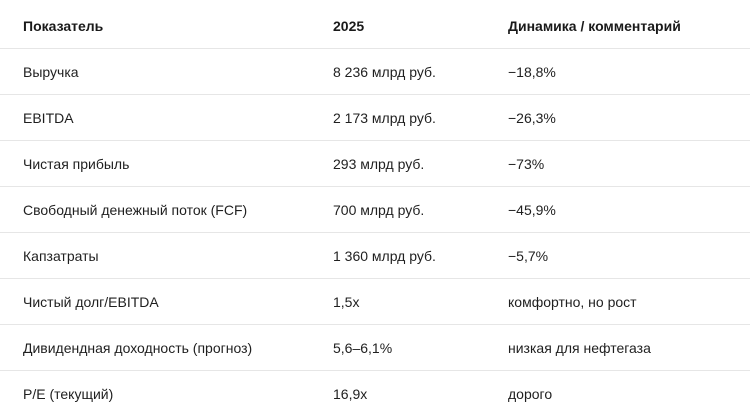 This screenshot has height=417, width=750. What do you see at coordinates (375, 394) in the screenshot?
I see `table-row: P/E (текущий) 16,9x дорого` at bounding box center [375, 394].